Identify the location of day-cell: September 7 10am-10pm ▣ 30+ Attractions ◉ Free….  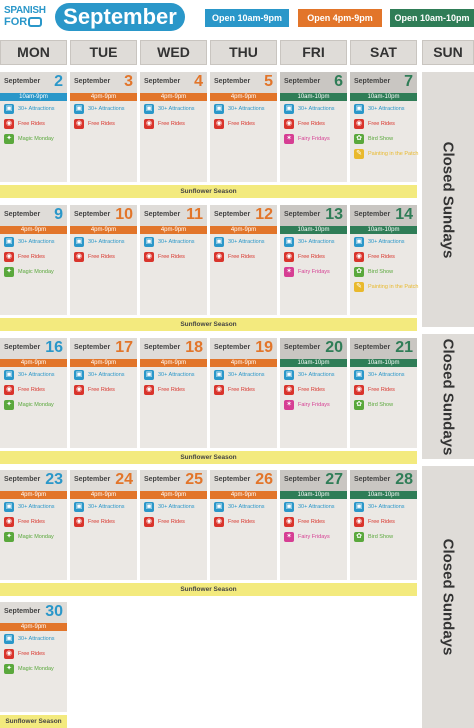
(384, 127).